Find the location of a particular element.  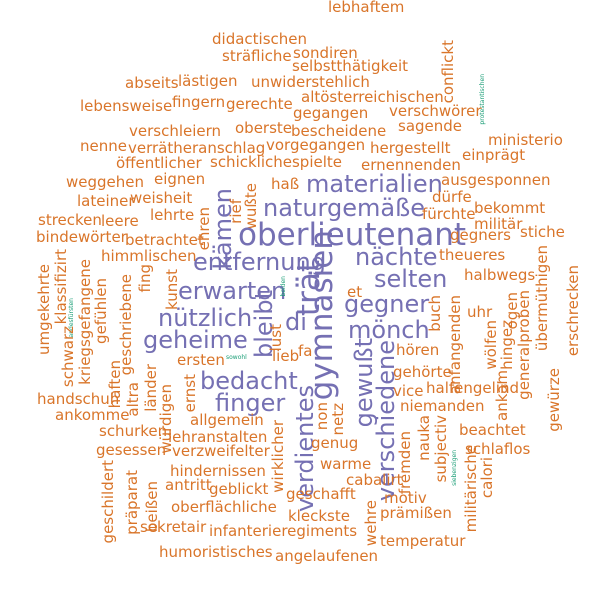

word: fa is located at coordinates (305, 351).